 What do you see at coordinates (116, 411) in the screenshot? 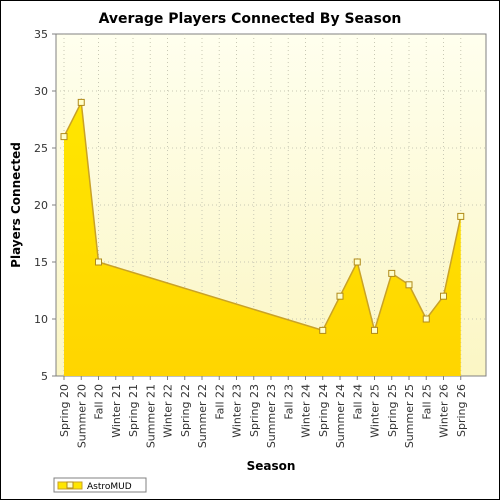
I see `x-tick-label: Winter 21` at bounding box center [116, 411].